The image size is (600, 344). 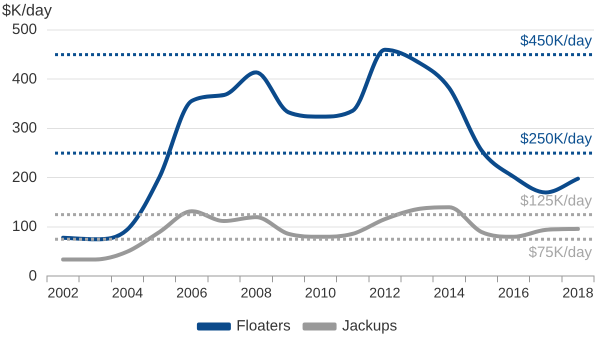 What do you see at coordinates (25, 177) in the screenshot?
I see `y-tick-label: 200` at bounding box center [25, 177].